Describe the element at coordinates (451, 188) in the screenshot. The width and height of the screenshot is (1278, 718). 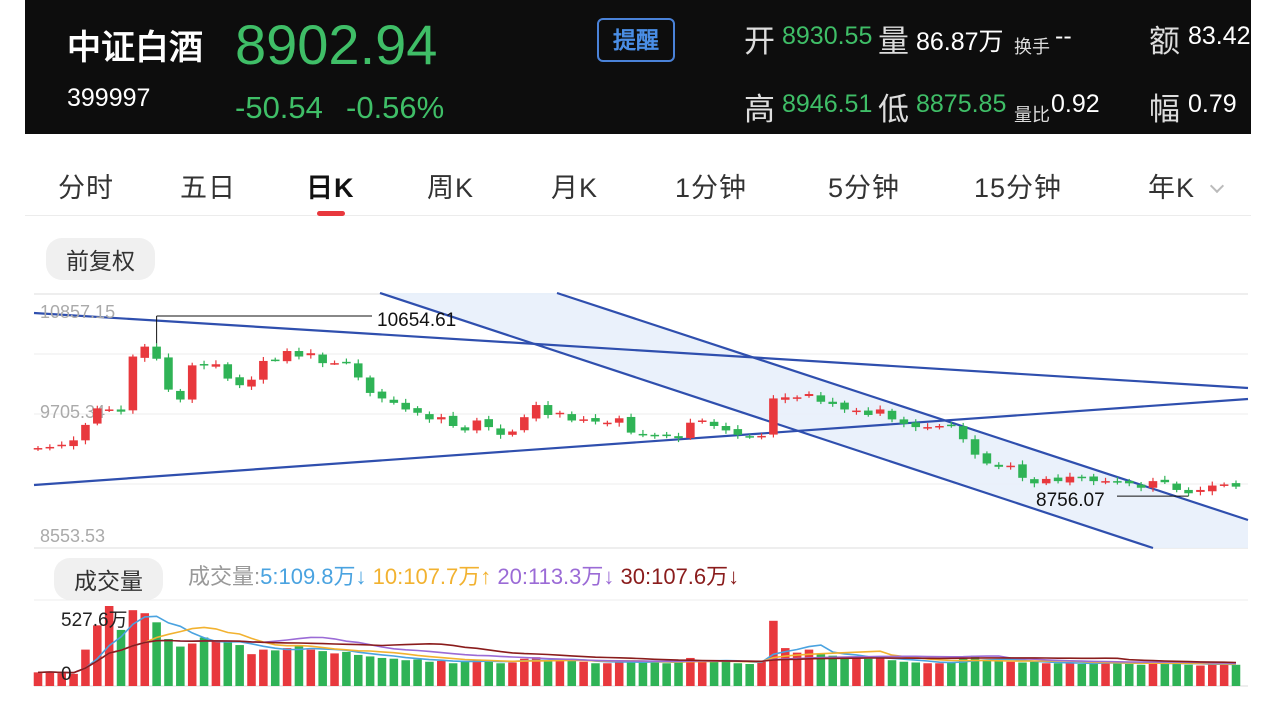
I see `tab-weekly-k: 周K` at that location.